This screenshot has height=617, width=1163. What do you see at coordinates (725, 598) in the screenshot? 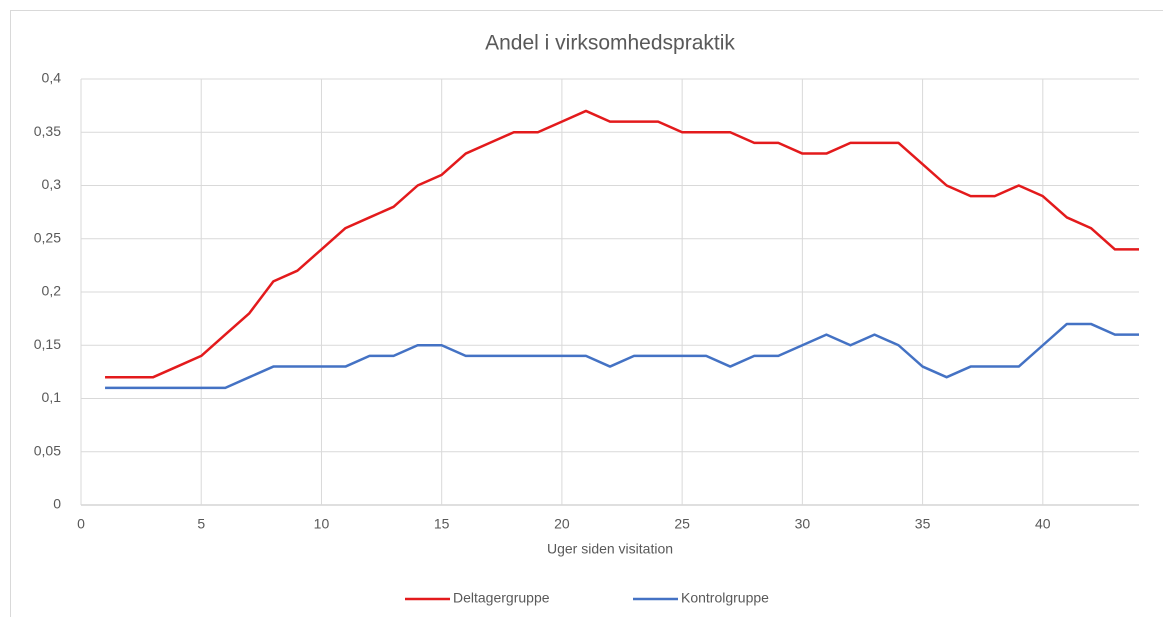
I see `legend-label: Kontrolgruppe` at bounding box center [725, 598].